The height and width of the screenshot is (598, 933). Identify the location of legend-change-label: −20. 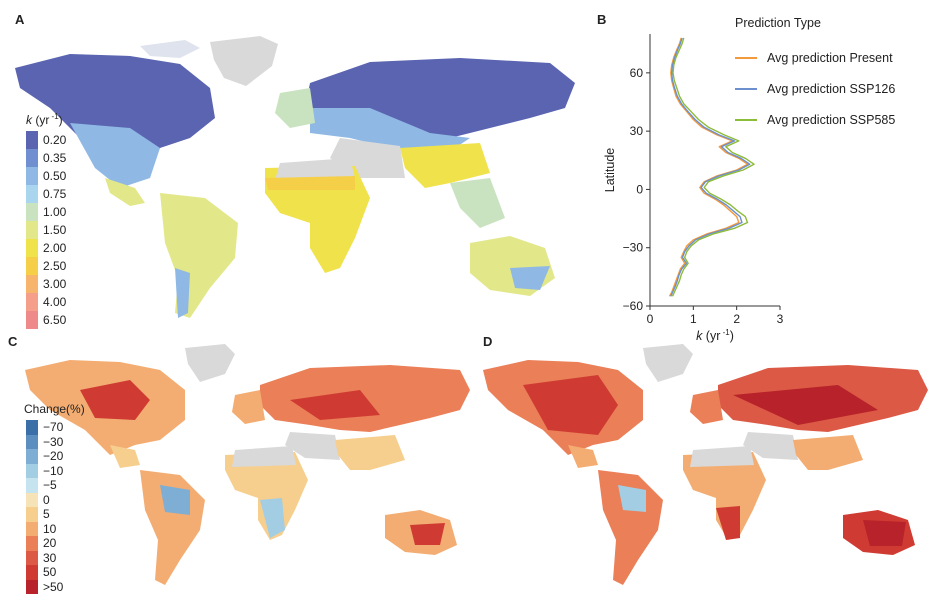
(53, 456).